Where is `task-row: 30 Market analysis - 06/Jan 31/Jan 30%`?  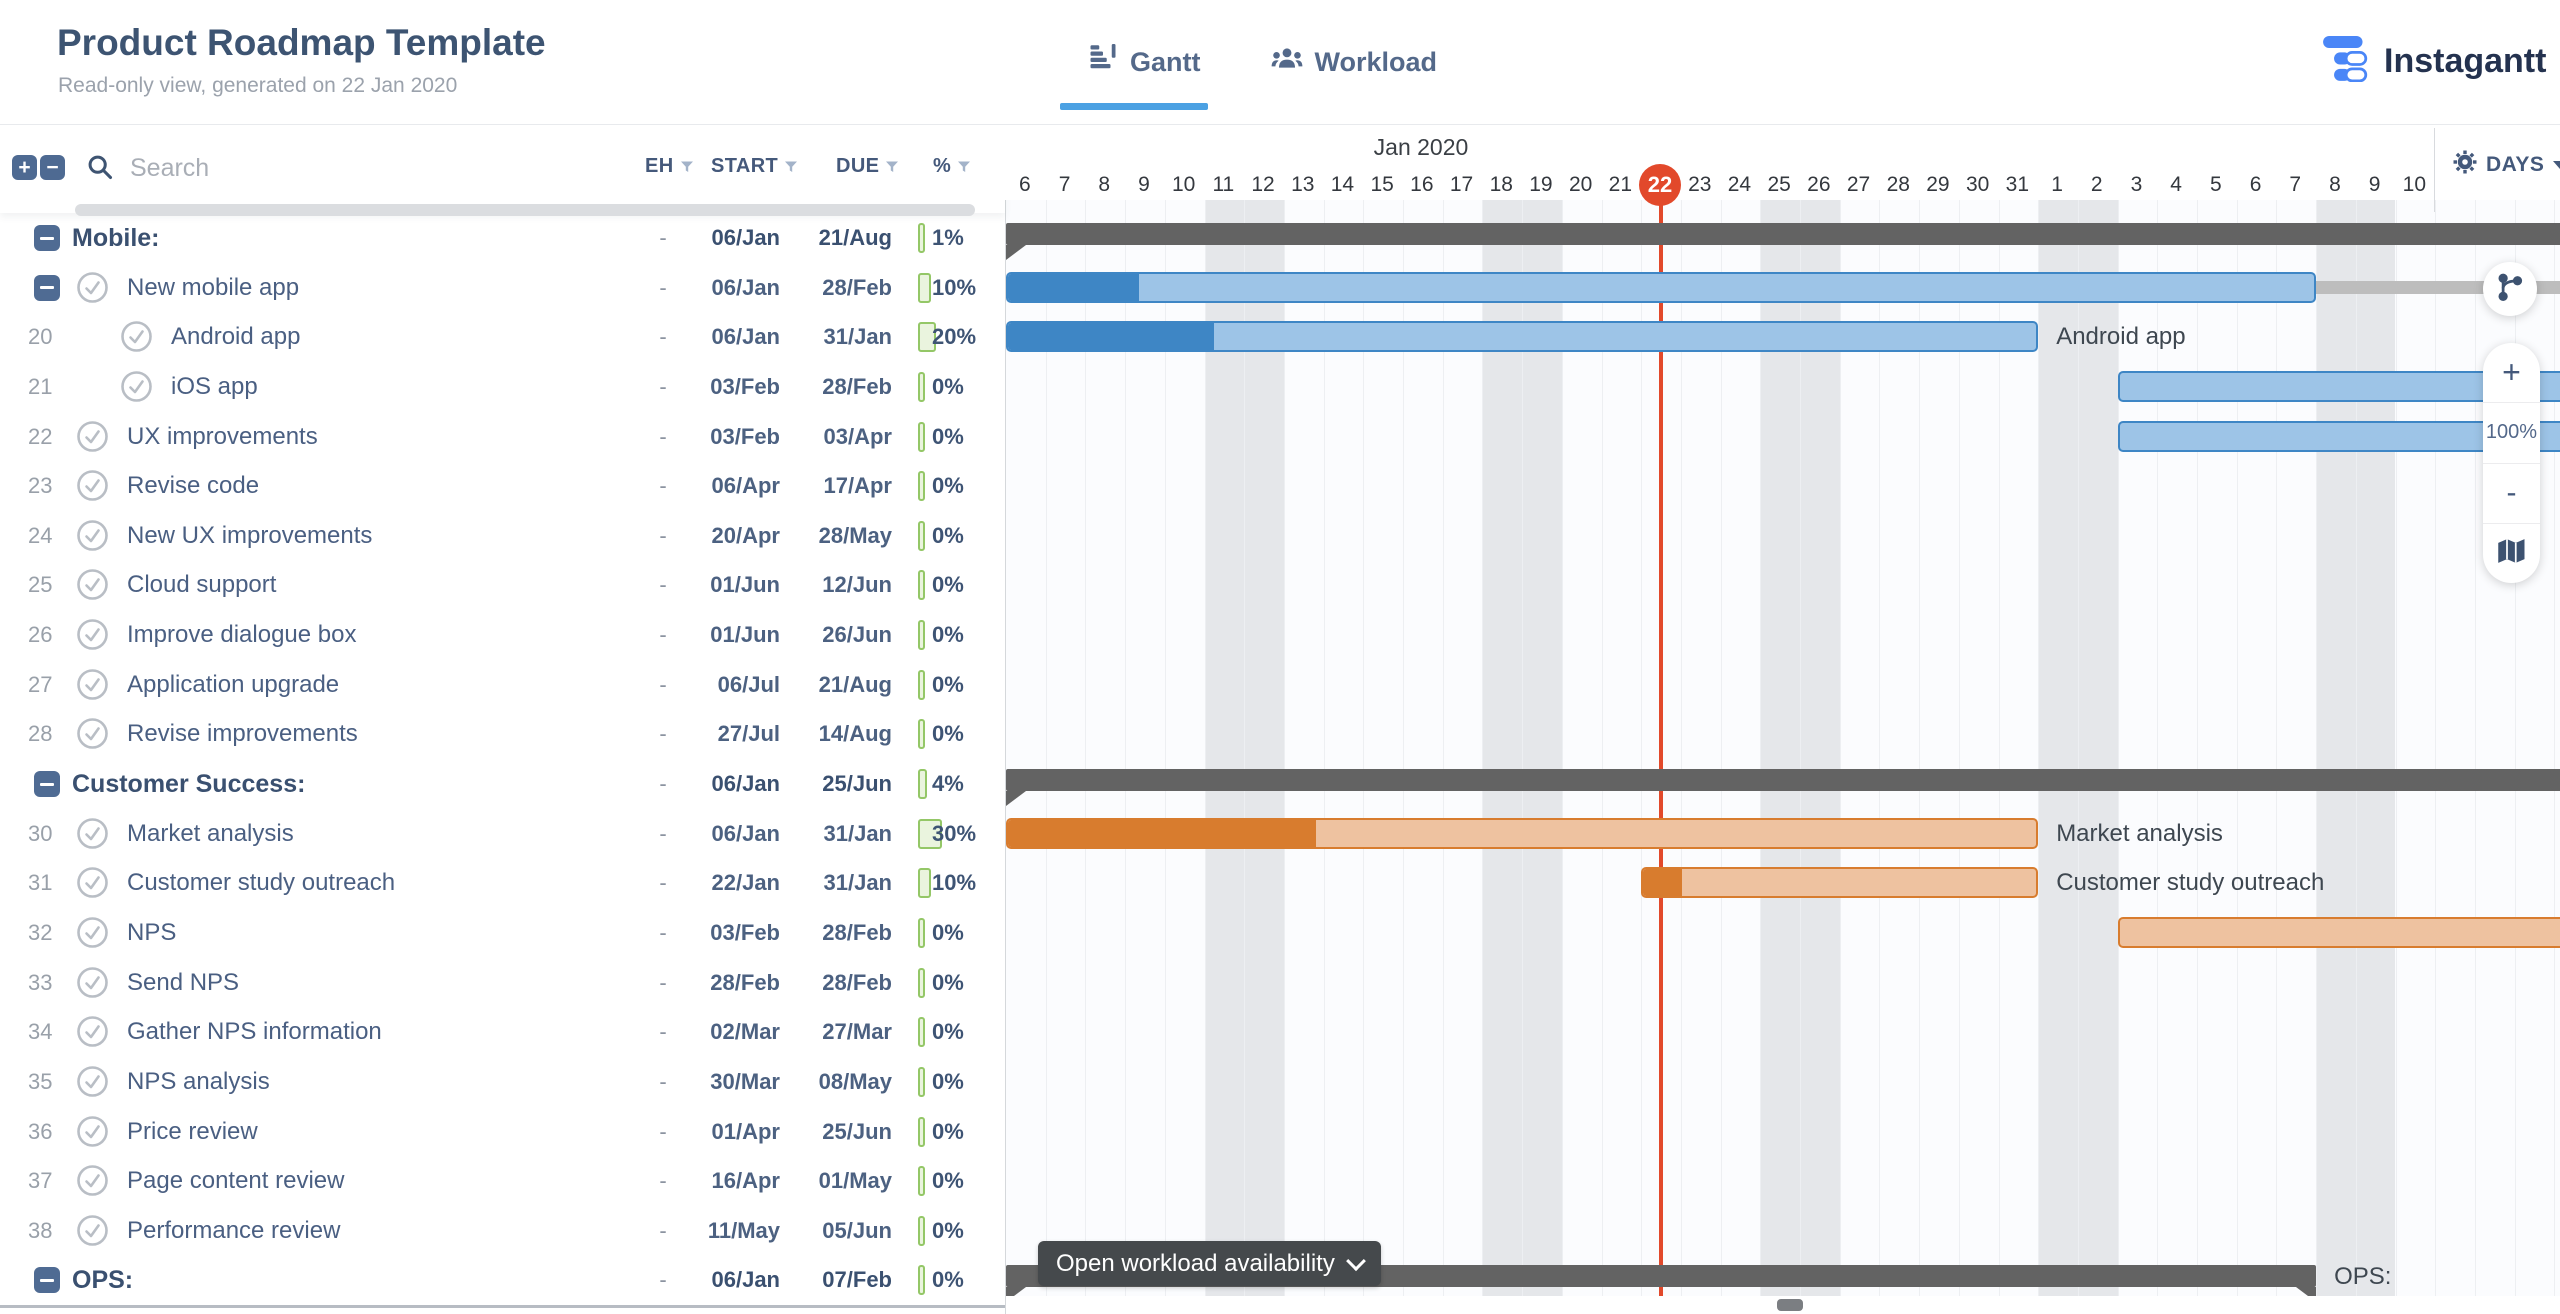 task-row: 30 Market analysis - 06/Jan 31/Jan 30% is located at coordinates (502, 834).